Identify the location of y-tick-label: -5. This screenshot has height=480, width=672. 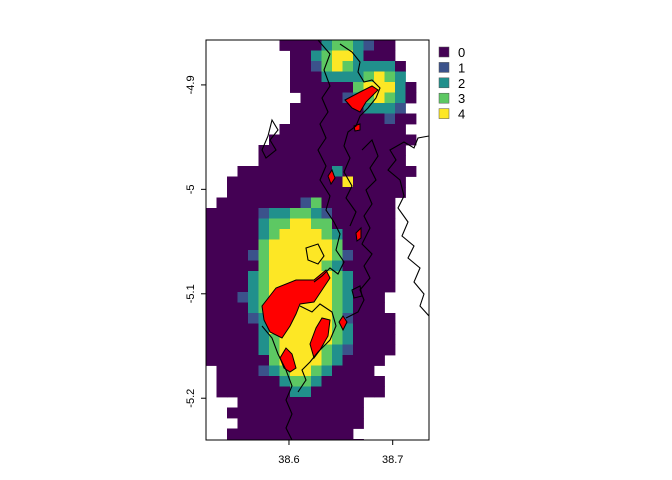
(191, 189).